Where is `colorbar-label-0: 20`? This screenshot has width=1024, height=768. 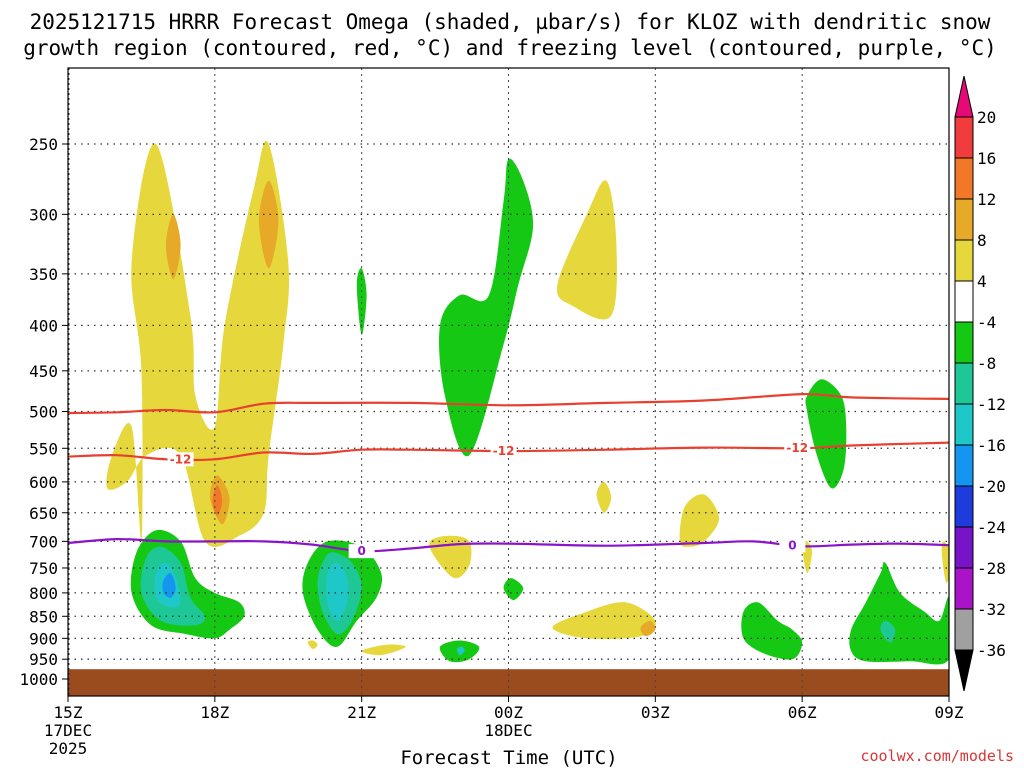 colorbar-label-0: 20 is located at coordinates (986, 117).